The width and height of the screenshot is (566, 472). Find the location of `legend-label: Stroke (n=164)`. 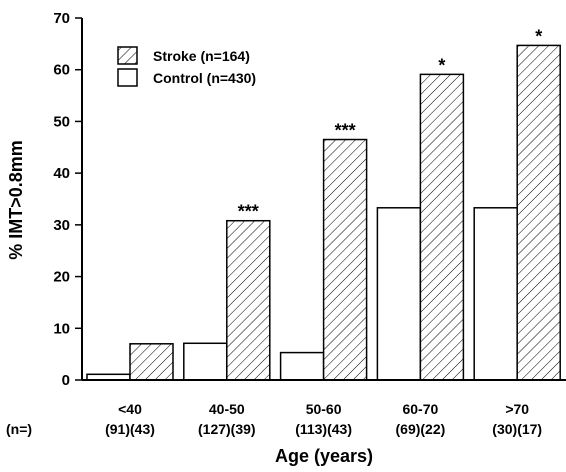

legend-label: Stroke (n=164) is located at coordinates (201, 56).